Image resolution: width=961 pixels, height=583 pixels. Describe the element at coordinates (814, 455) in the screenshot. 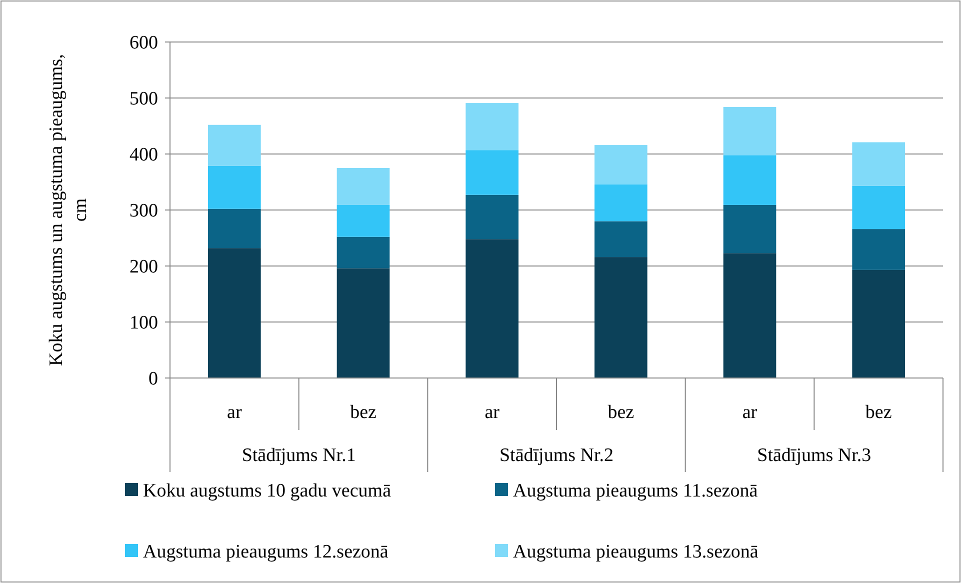

I see `text: Stādījums Nr.3` at that location.